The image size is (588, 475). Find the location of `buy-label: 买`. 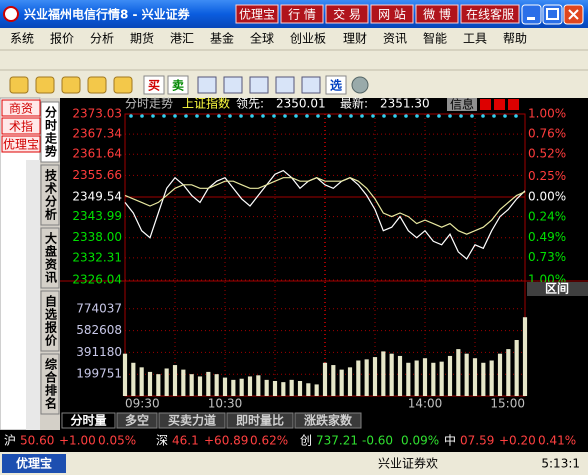

buy-label: 买 is located at coordinates (154, 86).